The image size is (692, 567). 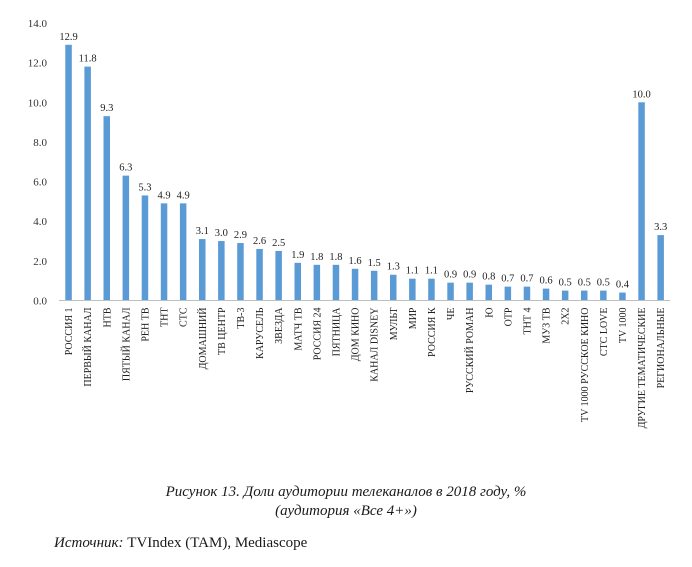 I want to click on x-tick-label: РОССИЯ К, so click(x=432, y=332).